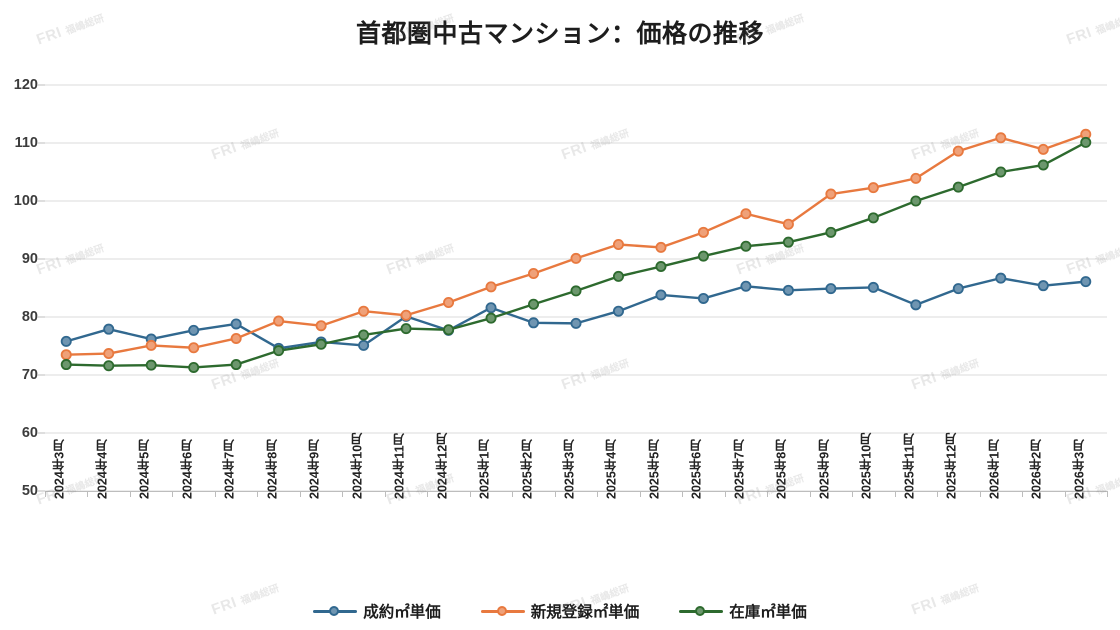 The image size is (1120, 630). What do you see at coordinates (29, 491) in the screenshot?
I see `y-axis-tick-label: 50` at bounding box center [29, 491].